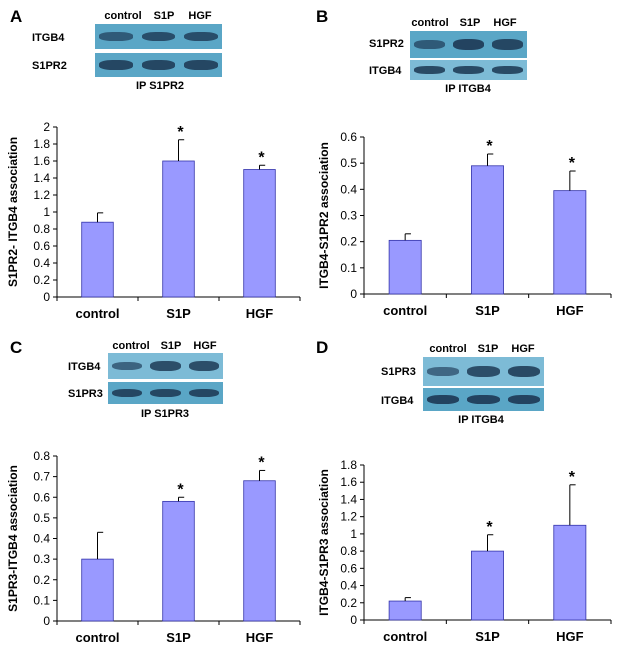 The width and height of the screenshot is (623, 648). What do you see at coordinates (13, 538) in the screenshot?
I see `y-axis-label: S1PR3-ITGB4 association` at bounding box center [13, 538].